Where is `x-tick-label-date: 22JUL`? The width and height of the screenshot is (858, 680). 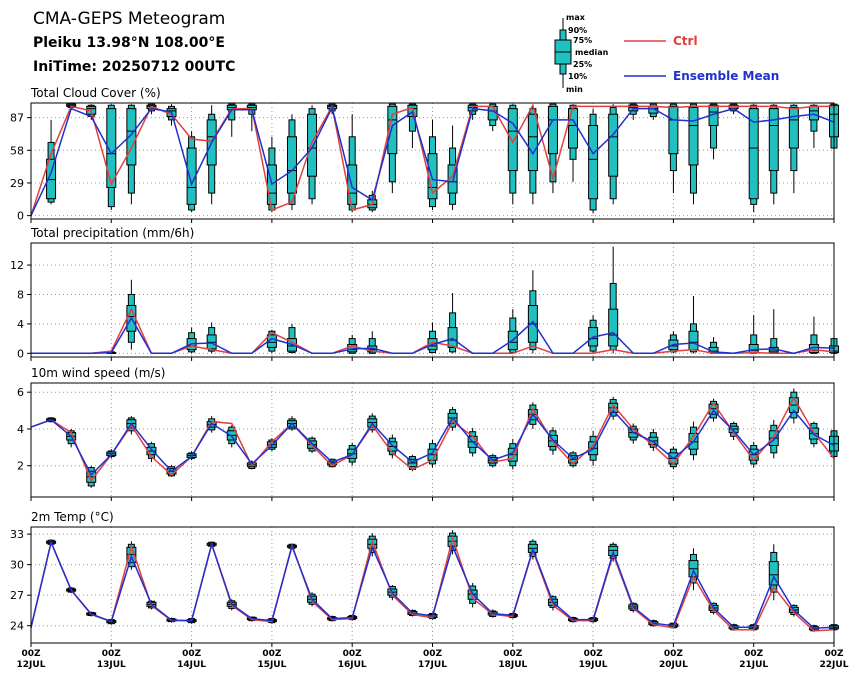
x-tick-label-date: 22JUL is located at coordinates (834, 665).